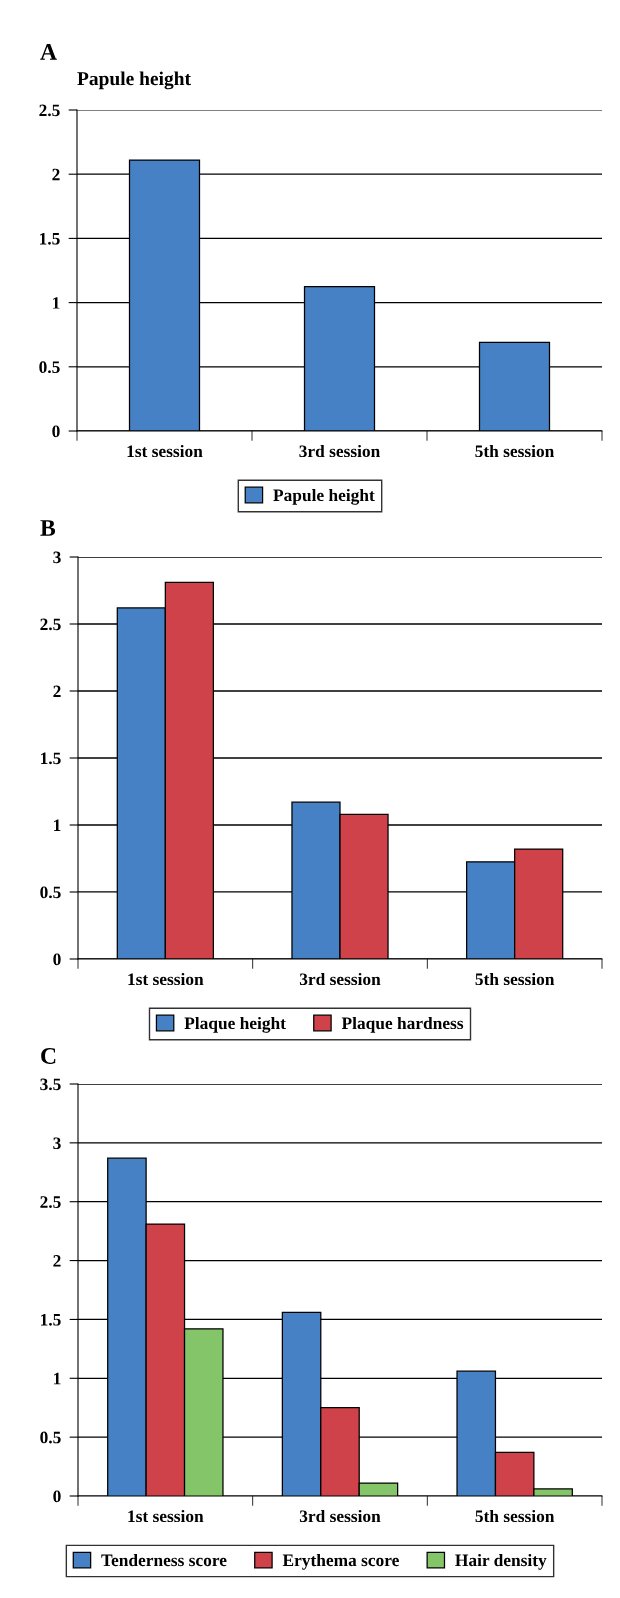 Image resolution: width=620 pixels, height=1598 pixels. Describe the element at coordinates (164, 1560) in the screenshot. I see `legend-label: Tenderness score` at that location.